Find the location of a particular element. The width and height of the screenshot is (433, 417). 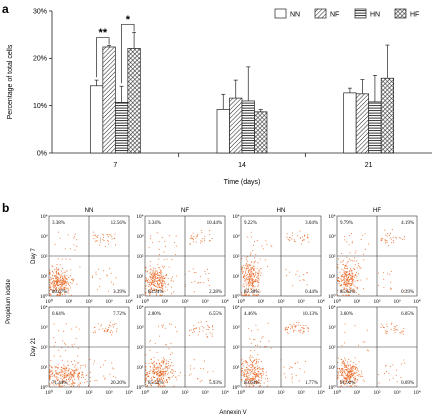

y-tick-label: 10¹ is located at coordinates (139, 368).